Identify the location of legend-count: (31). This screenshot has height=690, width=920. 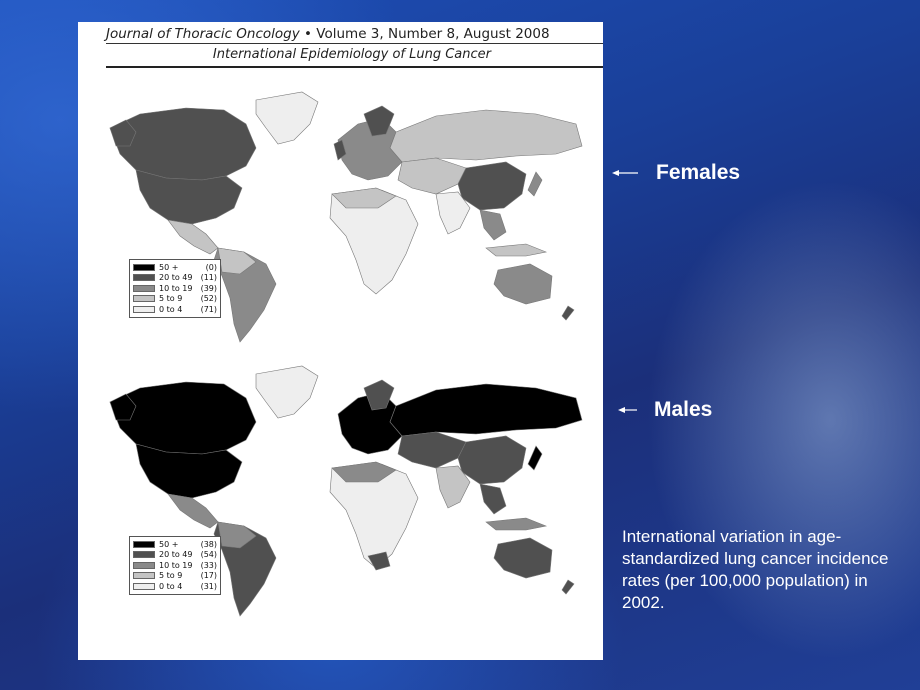
(208, 586).